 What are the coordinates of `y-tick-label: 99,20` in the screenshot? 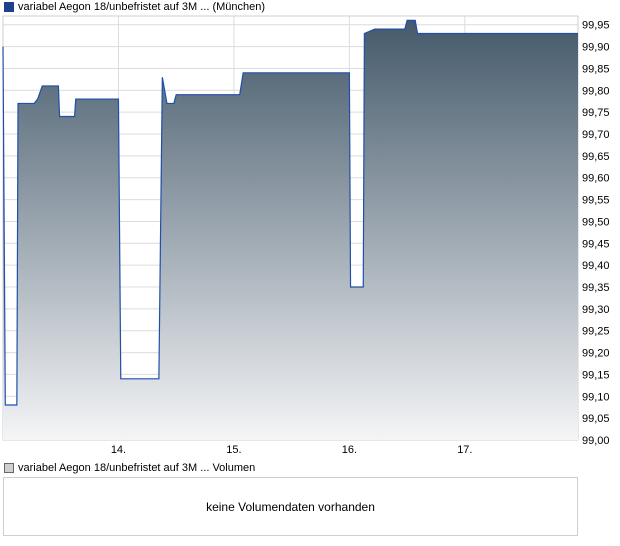 It's located at (596, 354).